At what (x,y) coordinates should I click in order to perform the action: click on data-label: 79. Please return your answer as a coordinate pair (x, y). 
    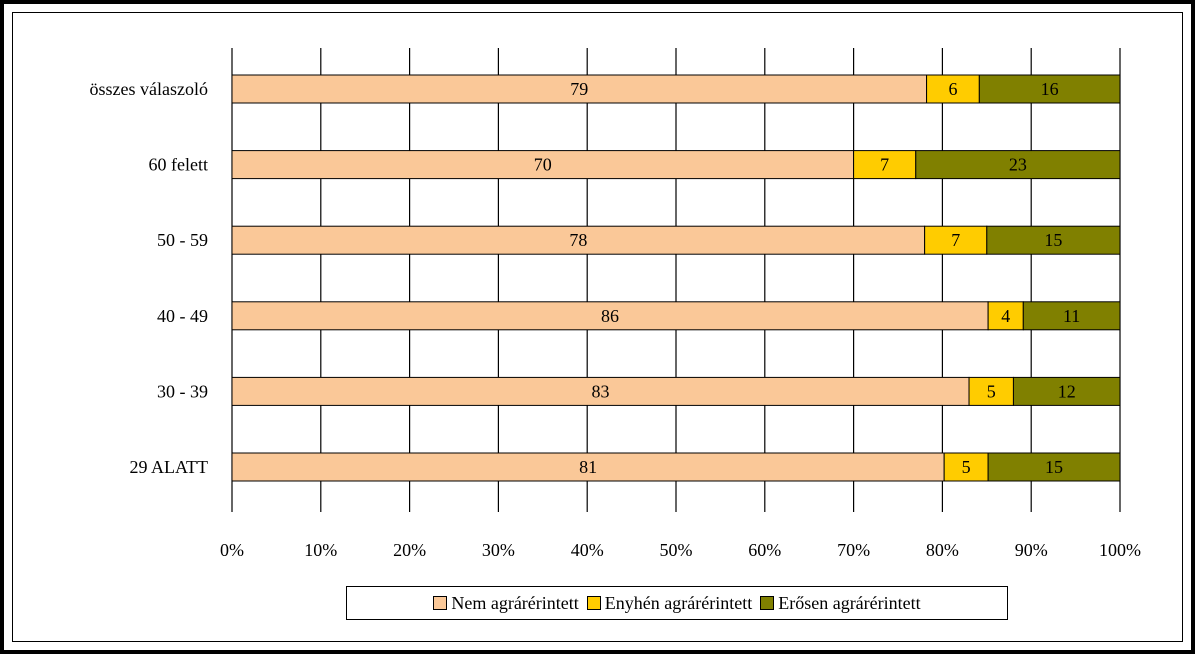
    Looking at the image, I should click on (579, 89).